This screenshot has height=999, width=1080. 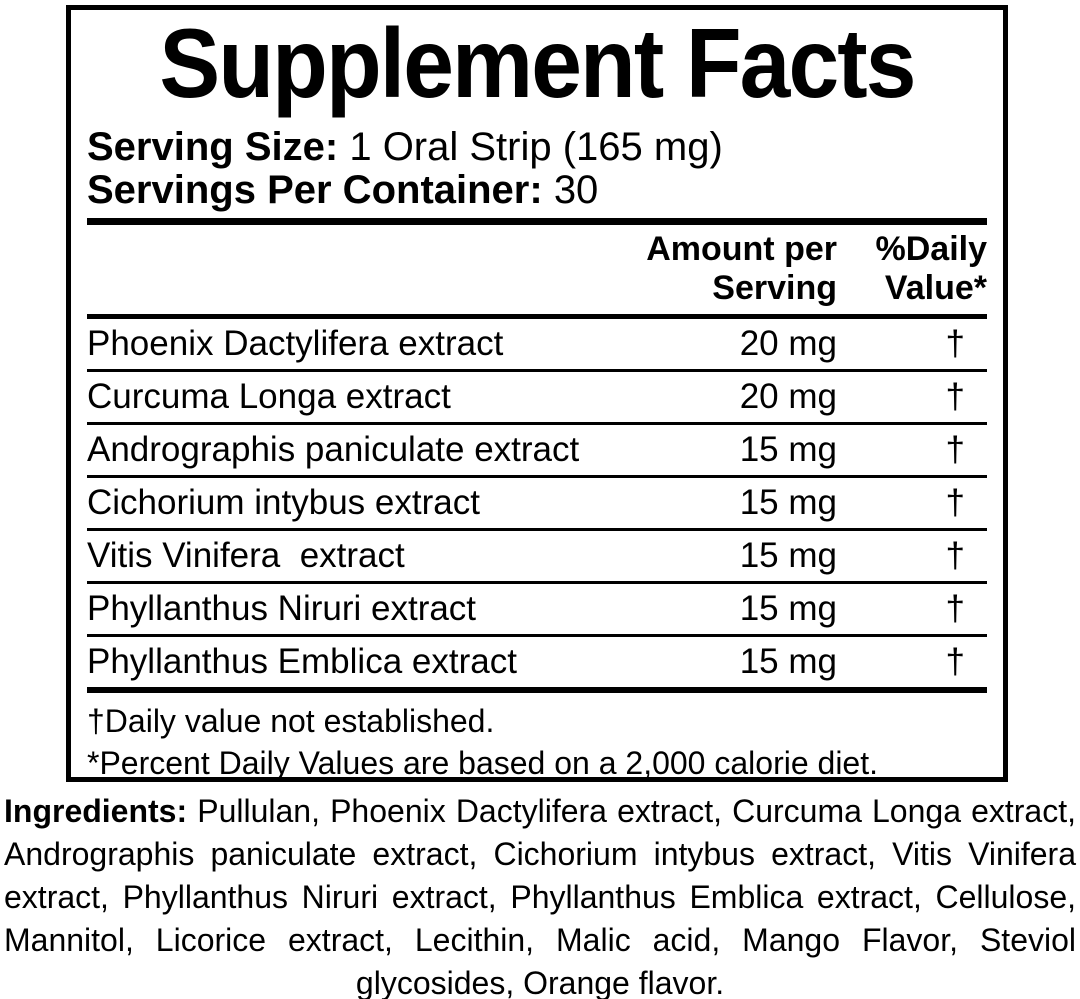 What do you see at coordinates (246, 555) in the screenshot?
I see `ingredient-name: Vitis Vinifera extract` at bounding box center [246, 555].